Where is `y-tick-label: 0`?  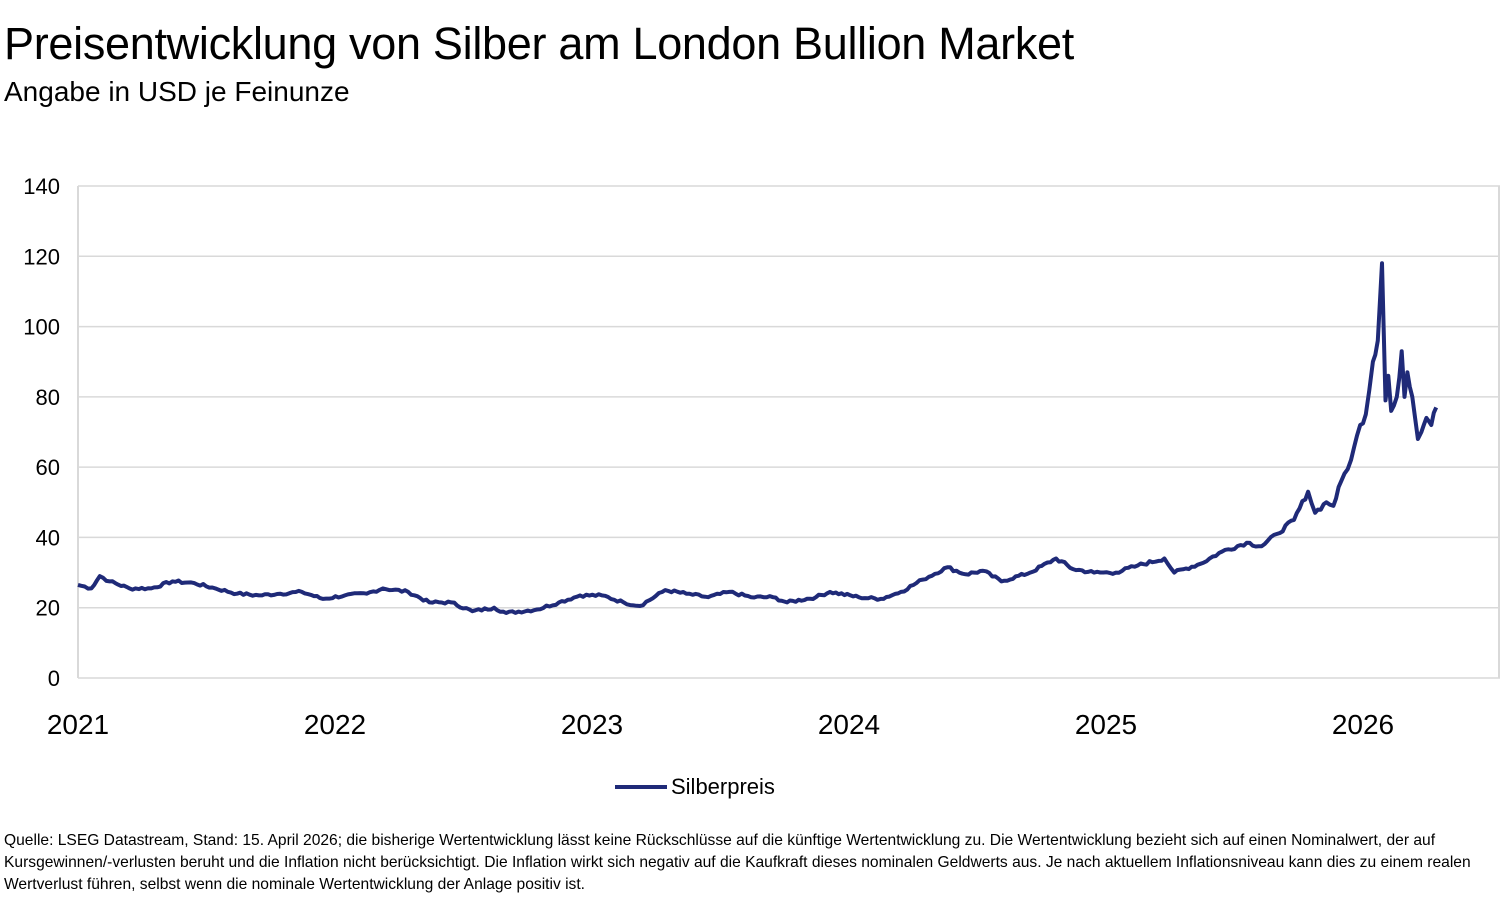 y-tick-label: 0 is located at coordinates (54, 678).